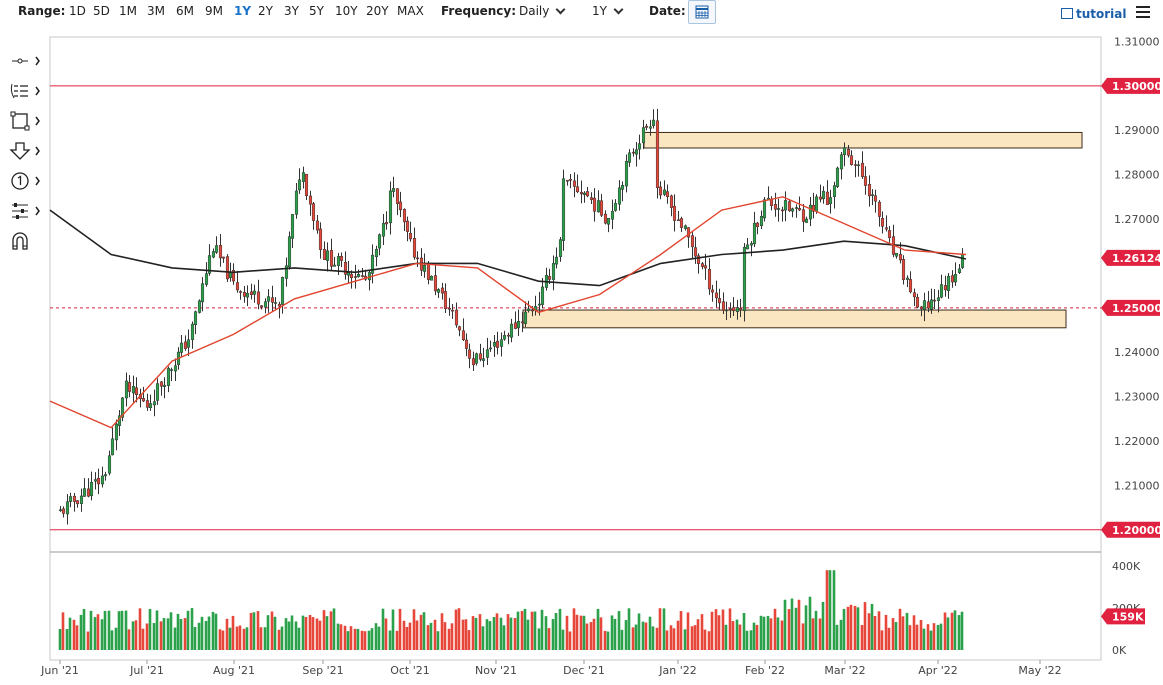 This screenshot has height=685, width=1163. I want to click on range-1d: 1D, so click(77, 11).